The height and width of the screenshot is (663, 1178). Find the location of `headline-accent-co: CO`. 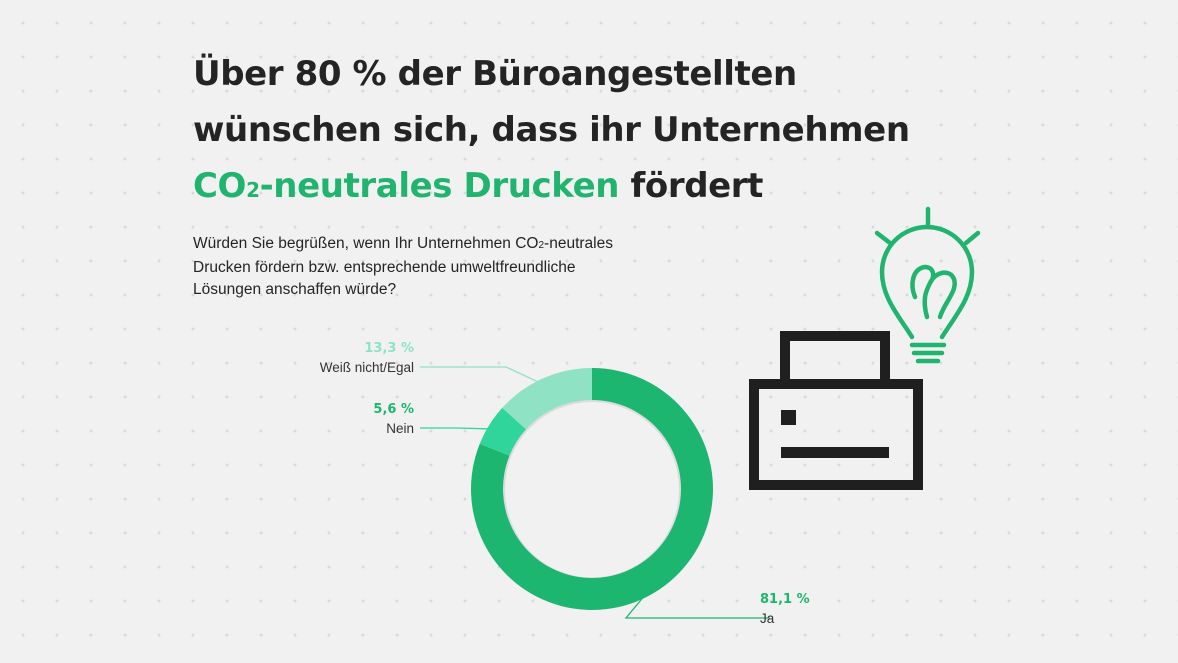

headline-accent-co: CO is located at coordinates (220, 186).